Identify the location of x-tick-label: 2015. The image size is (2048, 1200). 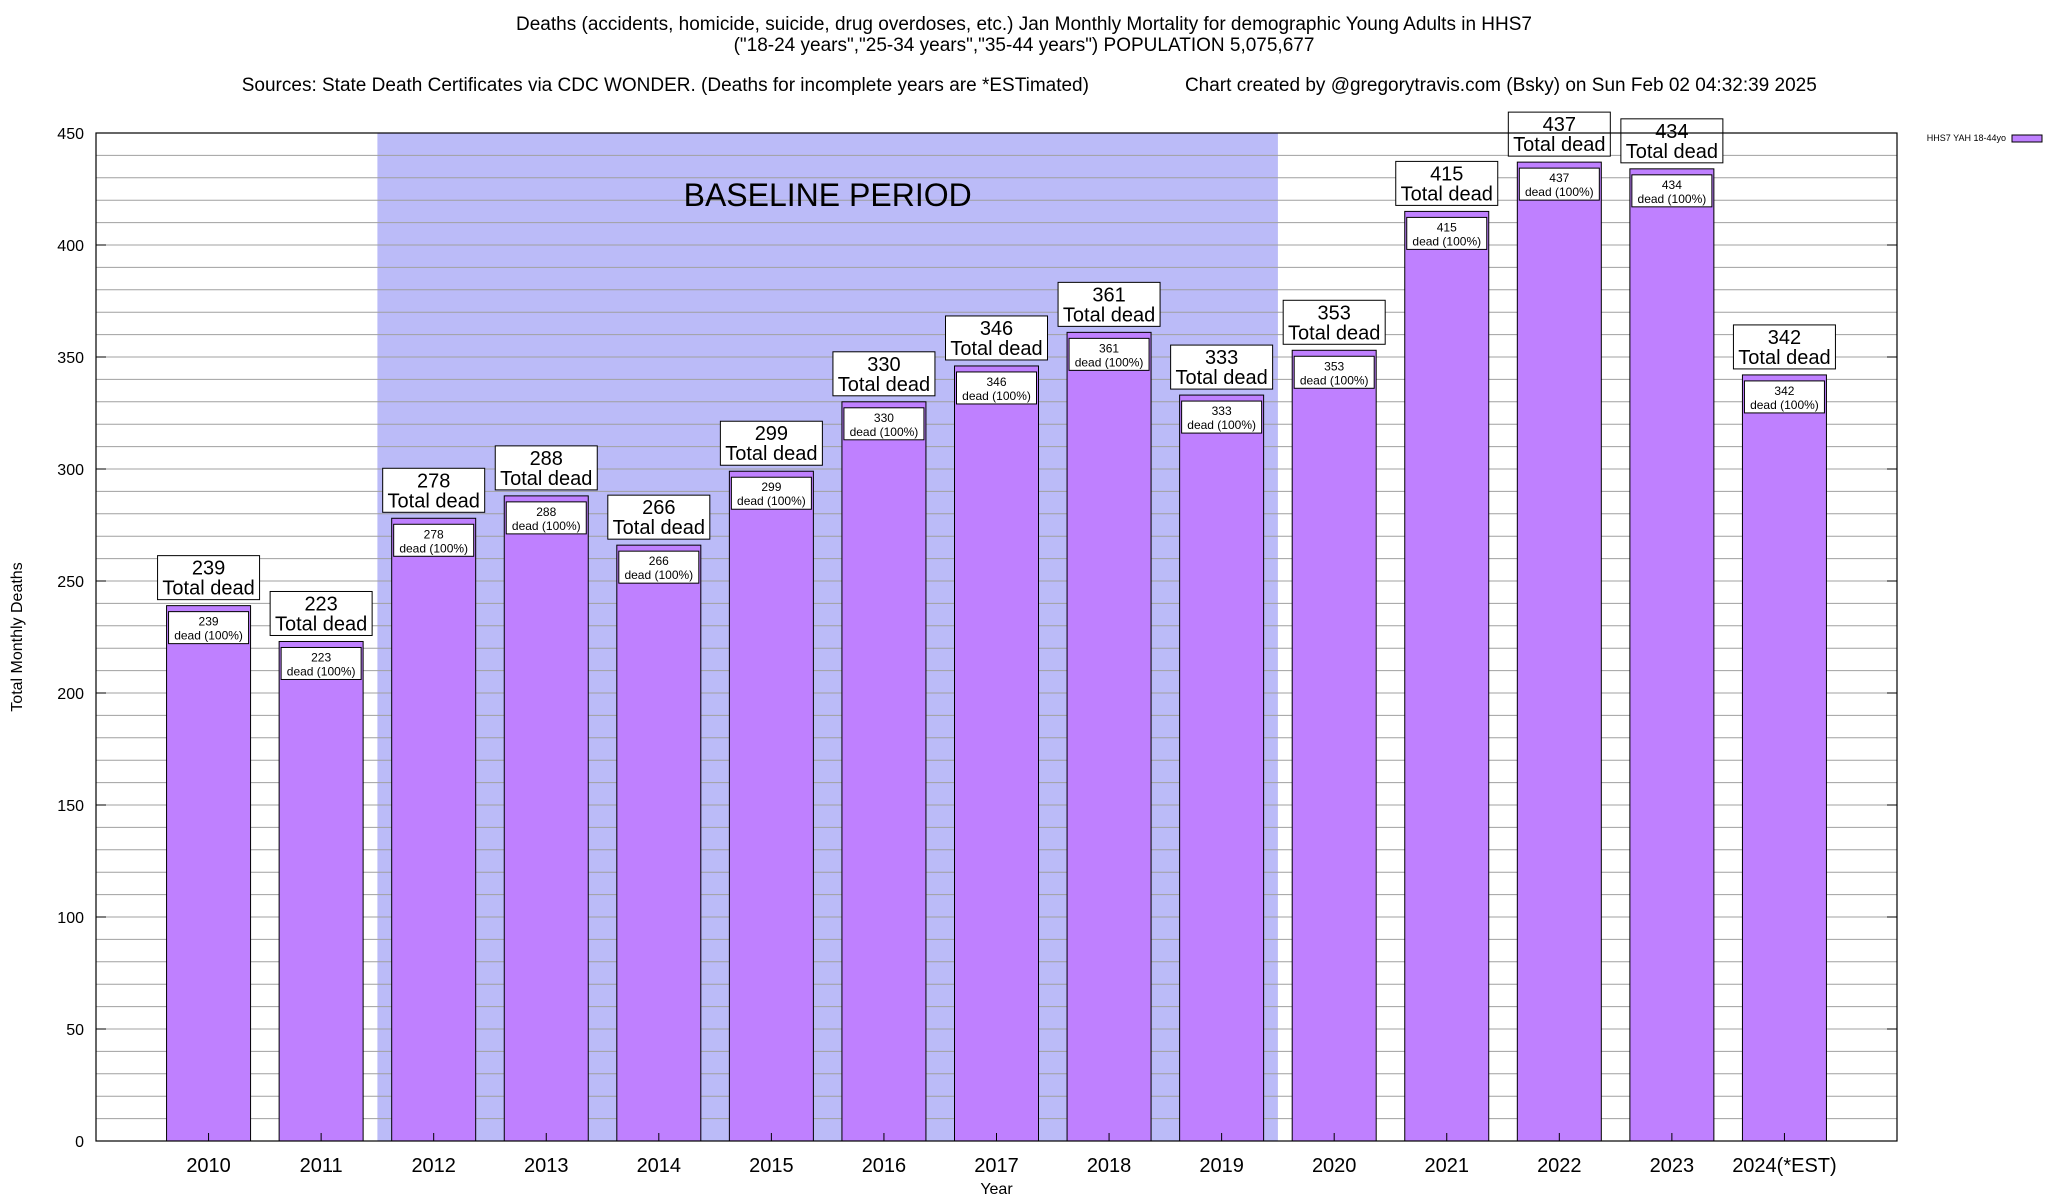
(771, 1166).